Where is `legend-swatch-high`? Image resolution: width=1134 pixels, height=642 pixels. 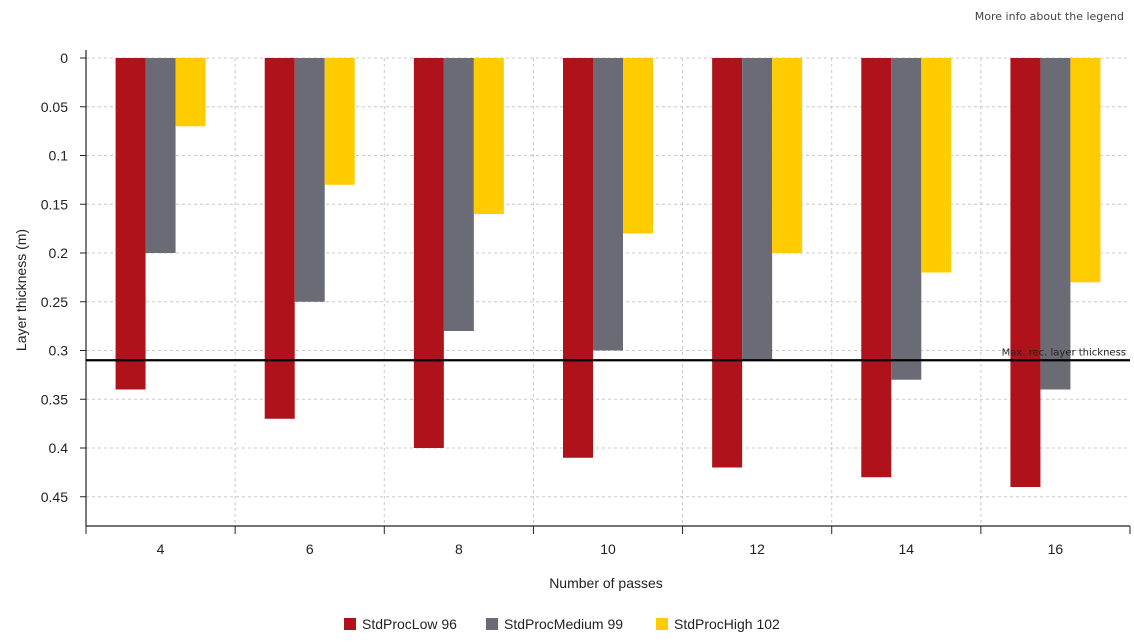 legend-swatch-high is located at coordinates (662, 624).